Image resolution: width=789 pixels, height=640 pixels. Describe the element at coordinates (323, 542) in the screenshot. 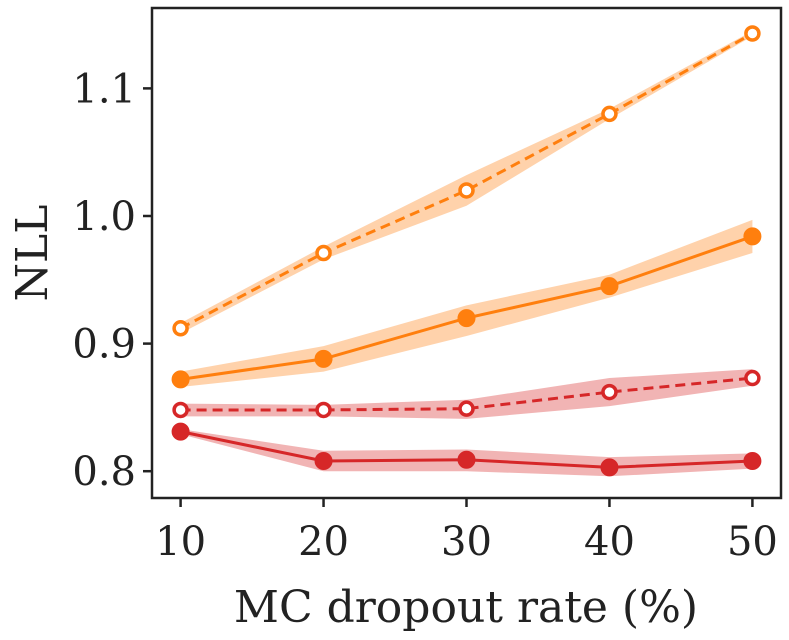

I see `x-tick-label: 20` at that location.